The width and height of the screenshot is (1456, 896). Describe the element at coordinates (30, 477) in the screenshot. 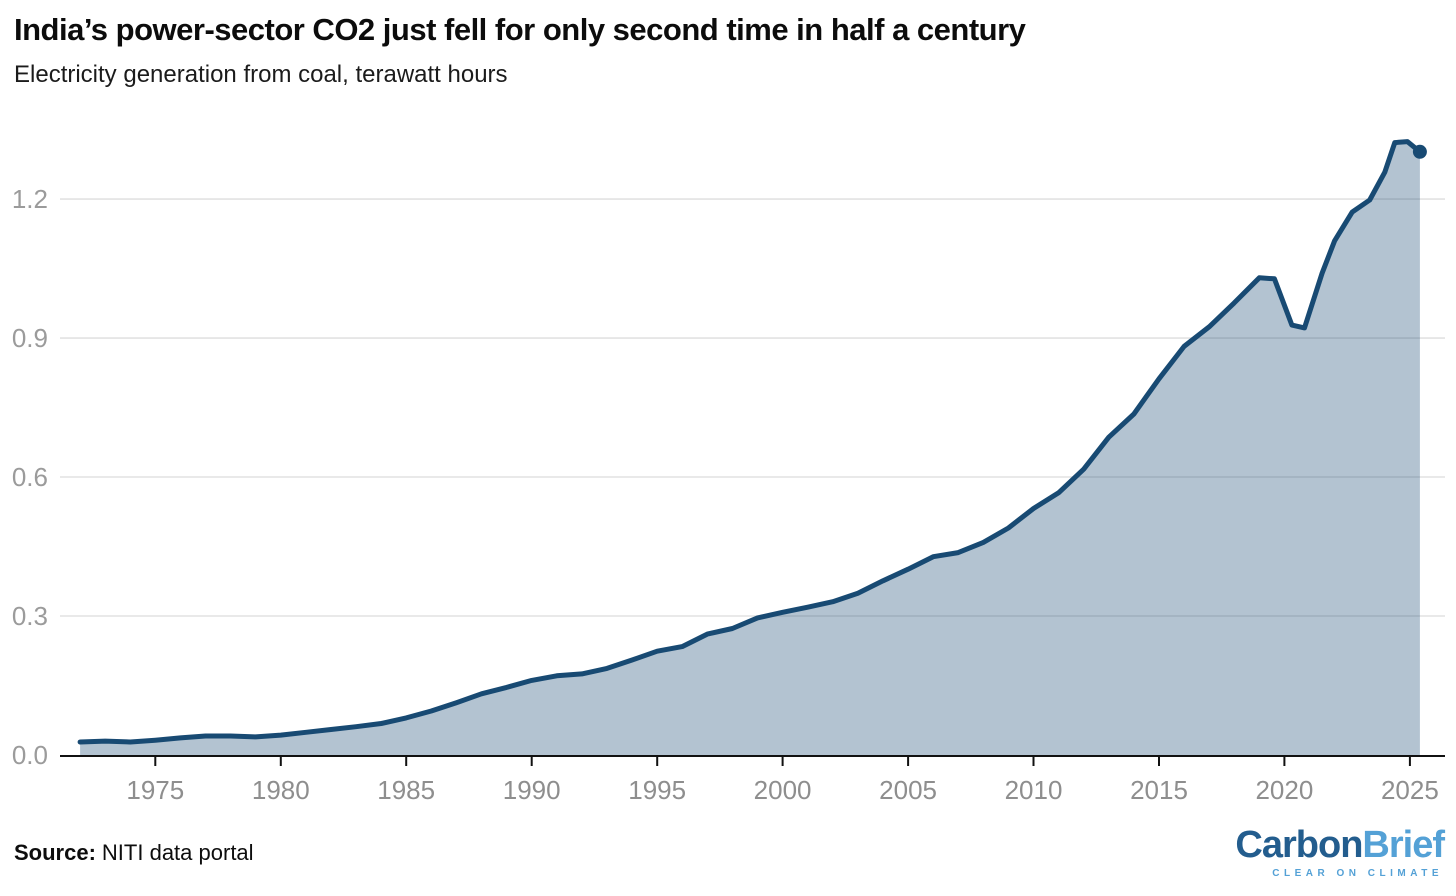

I see `y-axis-label: 0.6` at that location.